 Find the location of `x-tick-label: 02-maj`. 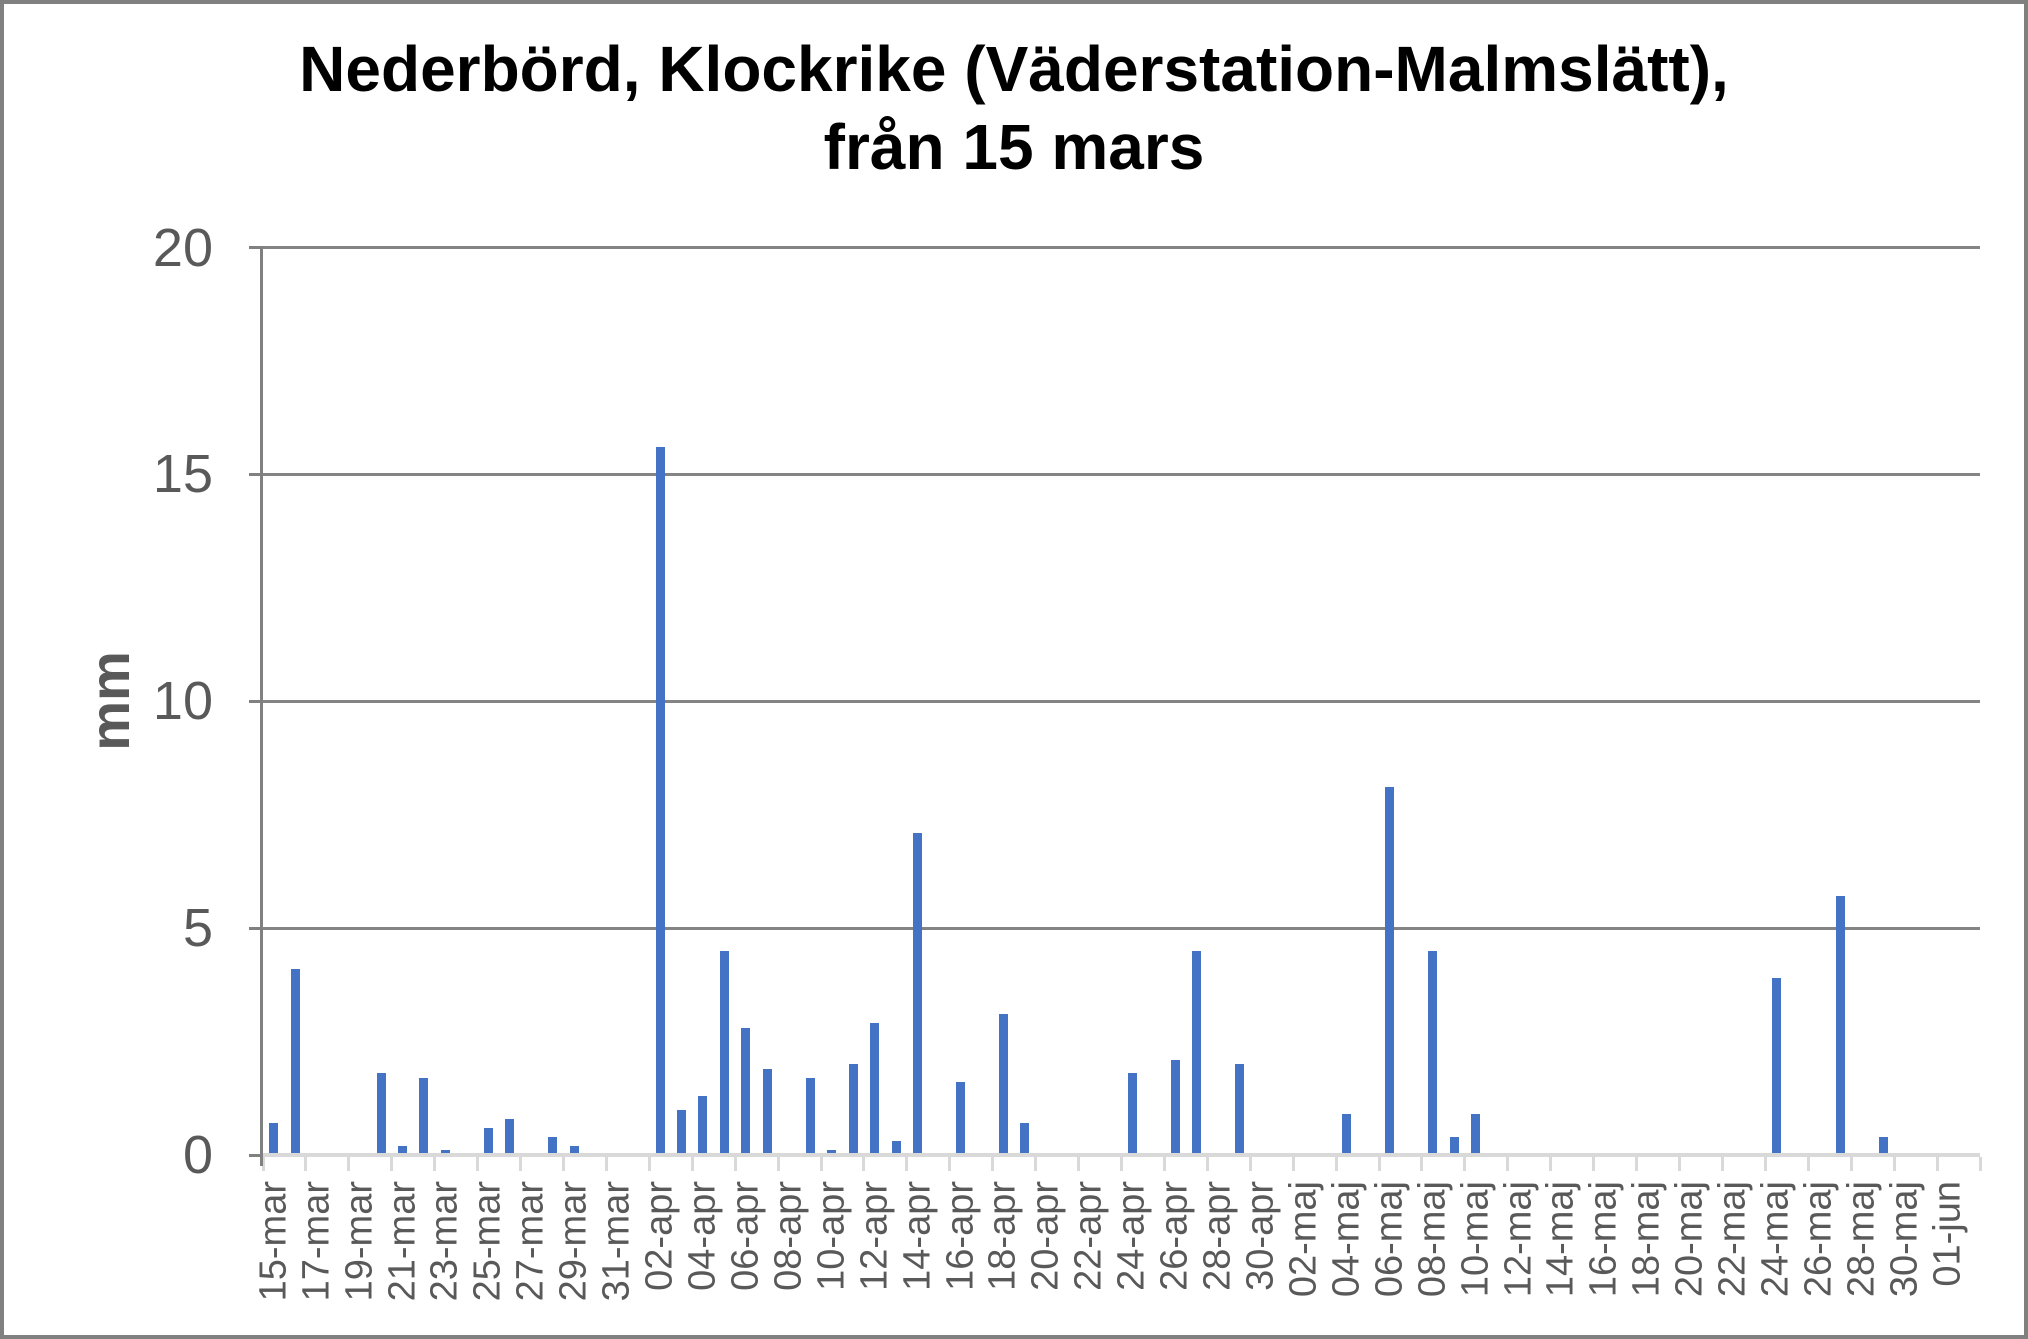

x-tick-label: 02-maj is located at coordinates (1303, 1239).